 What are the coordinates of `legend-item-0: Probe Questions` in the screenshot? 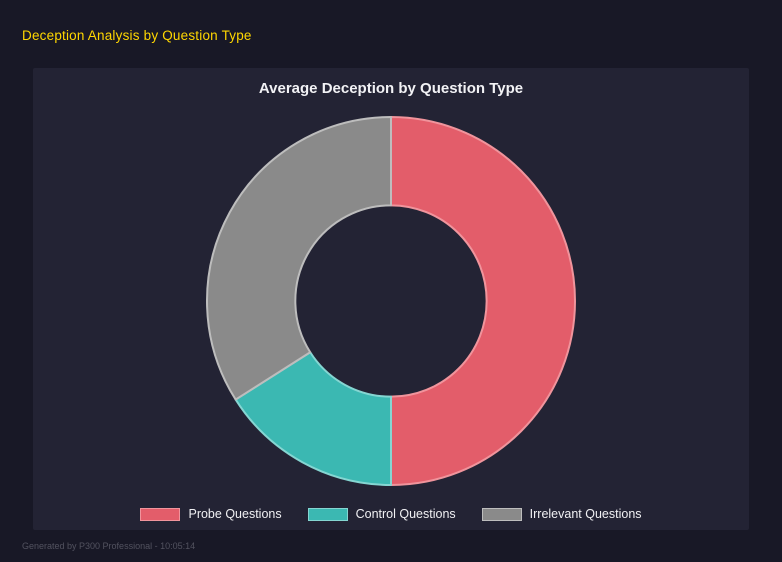 It's located at (211, 514).